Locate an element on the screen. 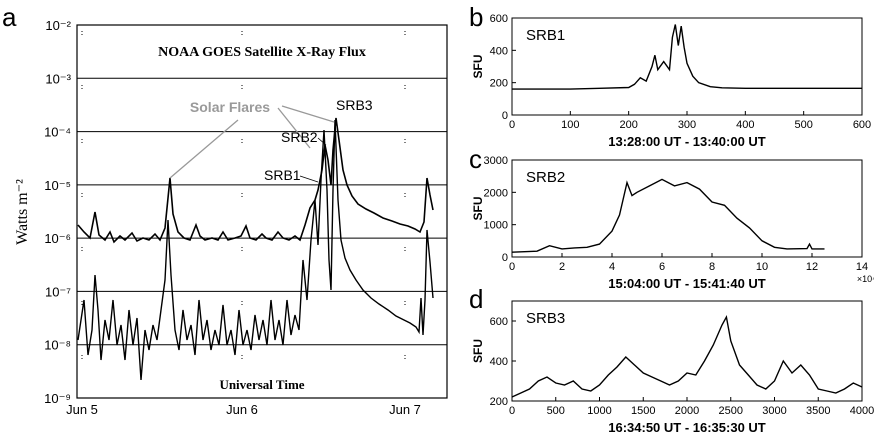  panel-b-xtick-label: 0 is located at coordinates (512, 125).